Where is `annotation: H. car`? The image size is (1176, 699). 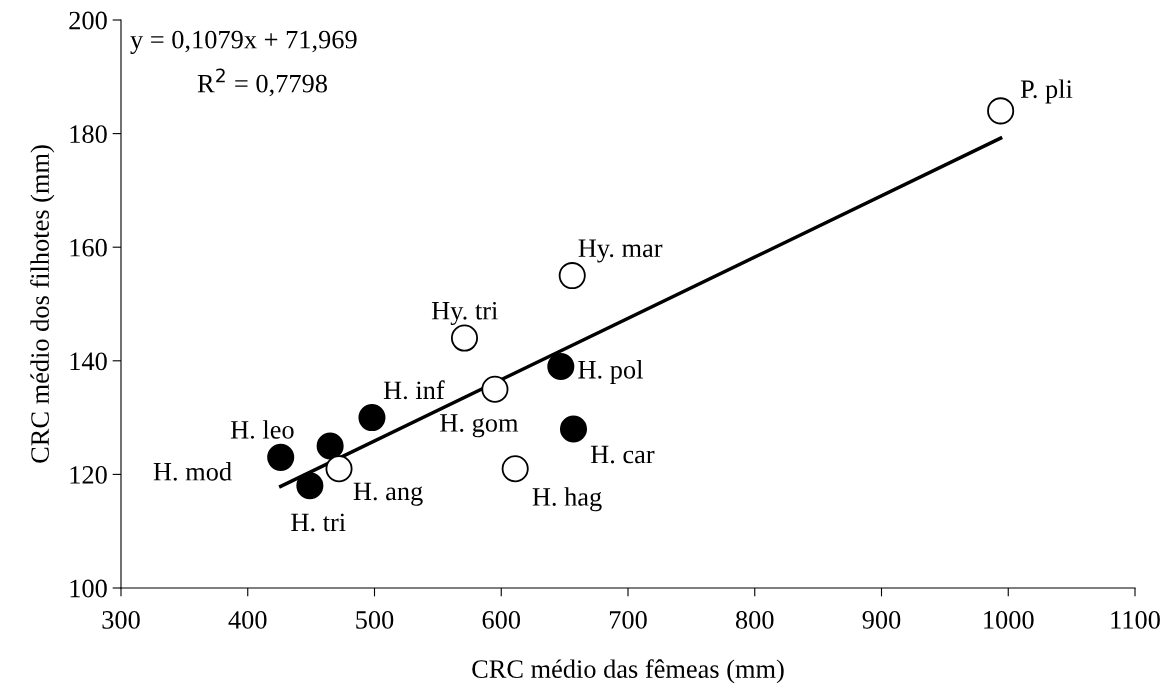 annotation: H. car is located at coordinates (622, 454).